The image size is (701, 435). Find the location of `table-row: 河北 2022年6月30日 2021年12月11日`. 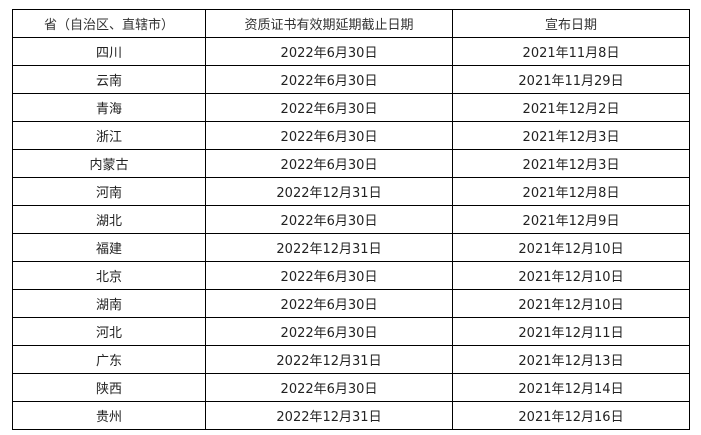

table-row: 河北 2022年6月30日 2021年12月11日 is located at coordinates (351, 331).